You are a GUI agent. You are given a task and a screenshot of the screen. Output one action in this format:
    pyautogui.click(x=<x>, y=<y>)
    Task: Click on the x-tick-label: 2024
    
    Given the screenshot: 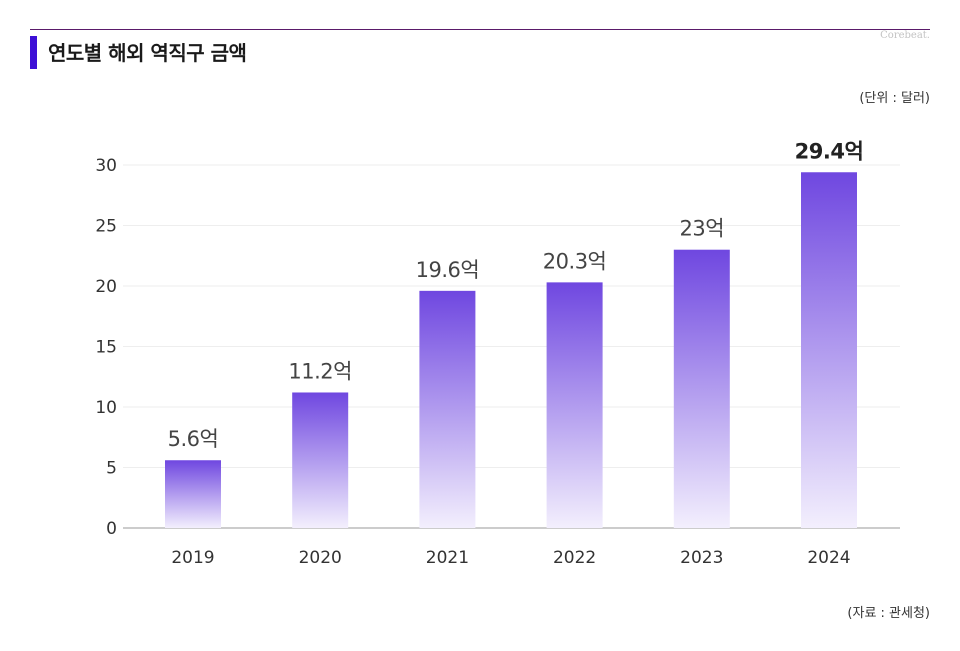 What is the action you would take?
    pyautogui.click(x=828, y=558)
    